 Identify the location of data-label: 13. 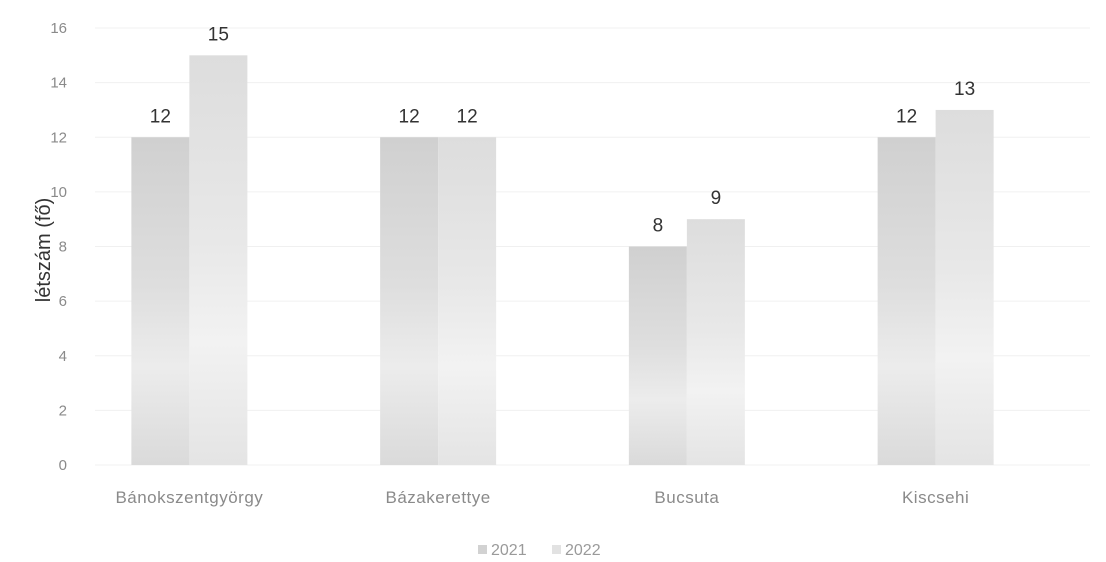
(964, 89).